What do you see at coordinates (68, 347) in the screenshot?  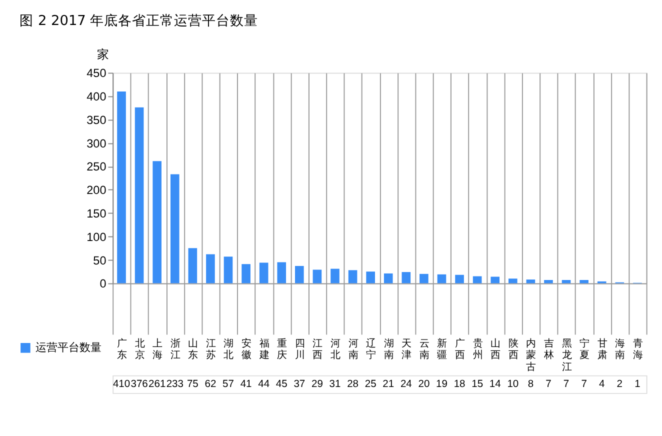 I see `legend-label: 运营平台数量` at bounding box center [68, 347].